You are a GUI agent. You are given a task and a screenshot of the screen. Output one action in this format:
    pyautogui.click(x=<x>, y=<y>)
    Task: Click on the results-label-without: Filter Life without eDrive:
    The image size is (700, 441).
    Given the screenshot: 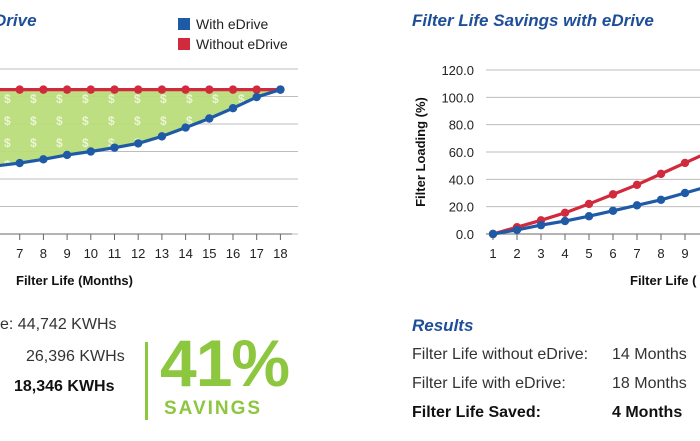 What is the action you would take?
    pyautogui.click(x=500, y=354)
    